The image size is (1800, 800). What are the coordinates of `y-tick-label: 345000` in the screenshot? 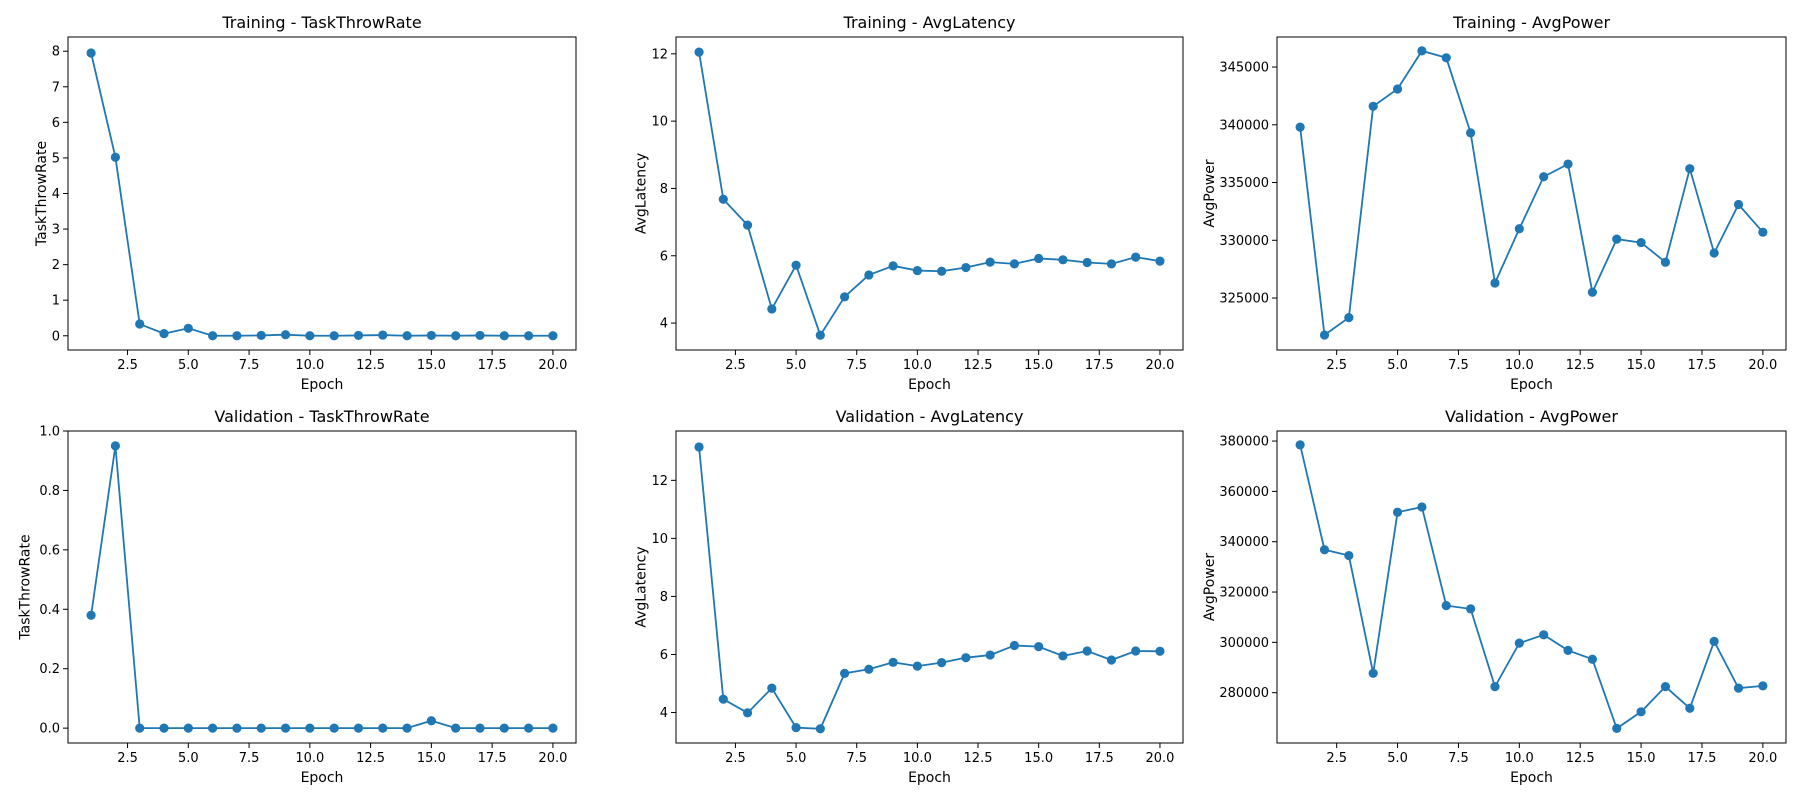 It's located at (1244, 68).